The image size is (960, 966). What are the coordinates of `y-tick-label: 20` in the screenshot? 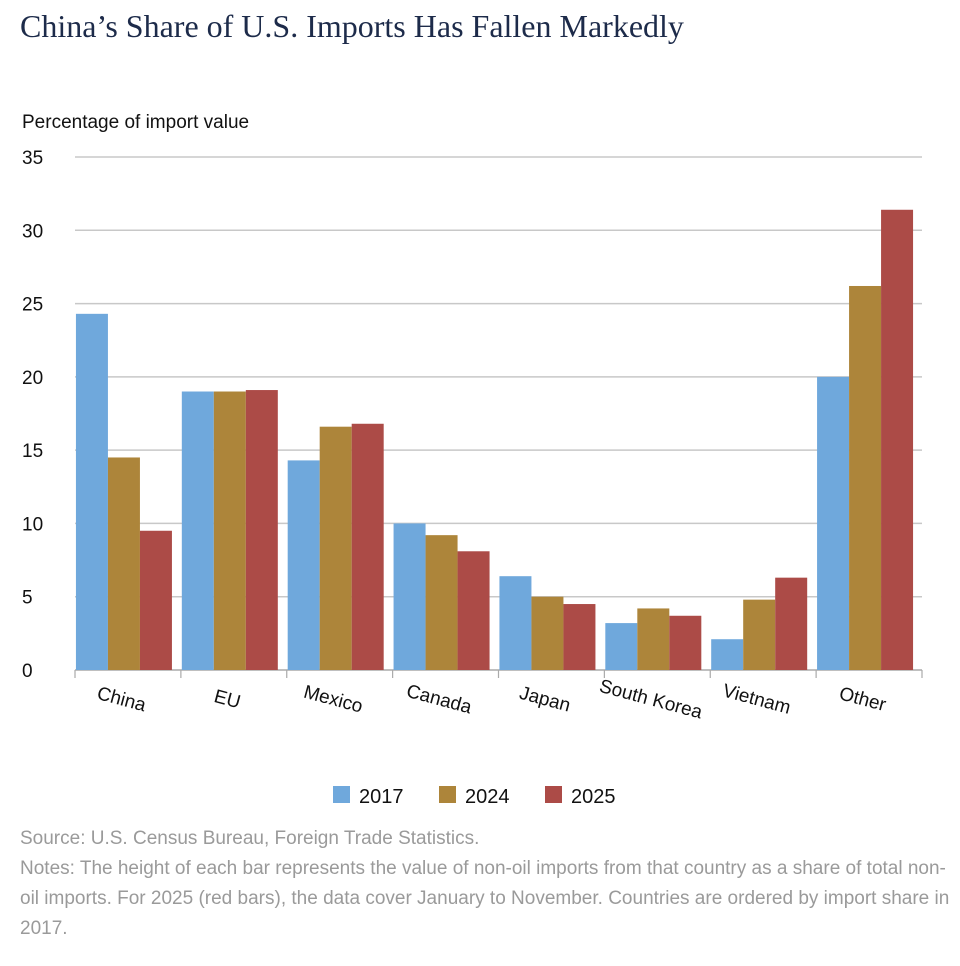 It's located at (32, 378).